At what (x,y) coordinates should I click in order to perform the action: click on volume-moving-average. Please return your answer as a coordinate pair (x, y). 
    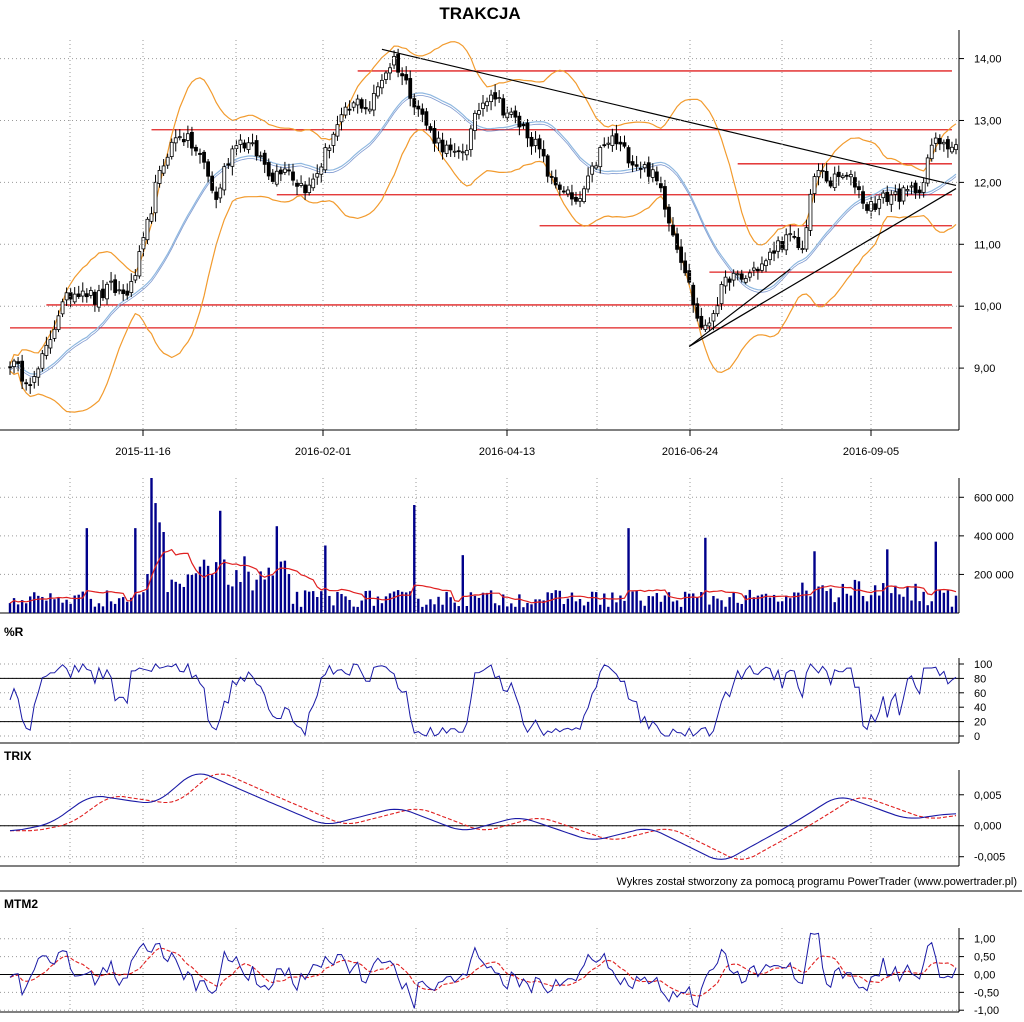
    Looking at the image, I should click on (483, 576).